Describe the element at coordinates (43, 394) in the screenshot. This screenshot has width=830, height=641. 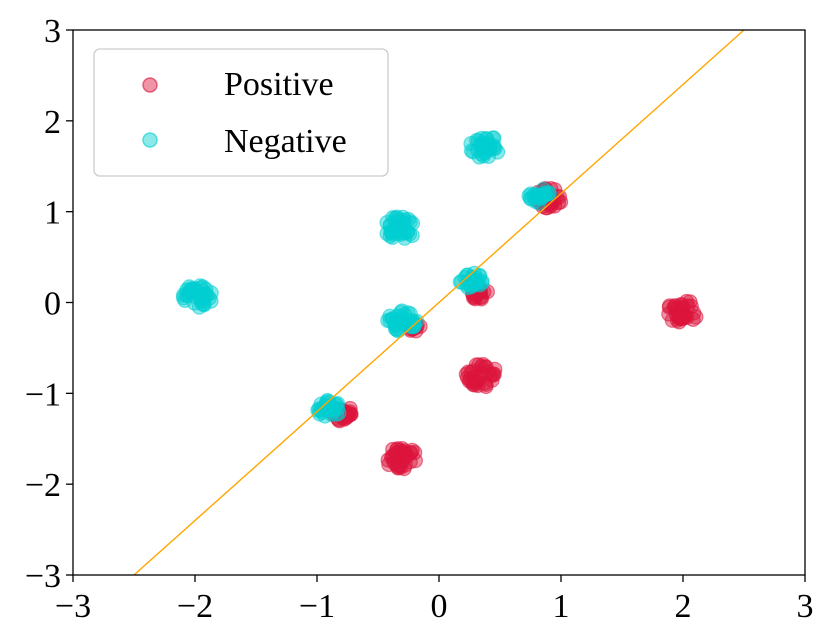
I see `y-tick-label: −1` at that location.